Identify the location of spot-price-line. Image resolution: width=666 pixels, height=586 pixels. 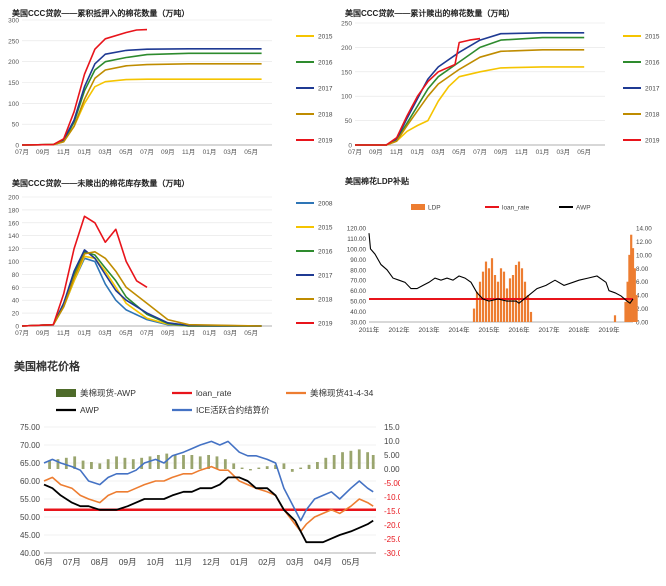
(208, 499).